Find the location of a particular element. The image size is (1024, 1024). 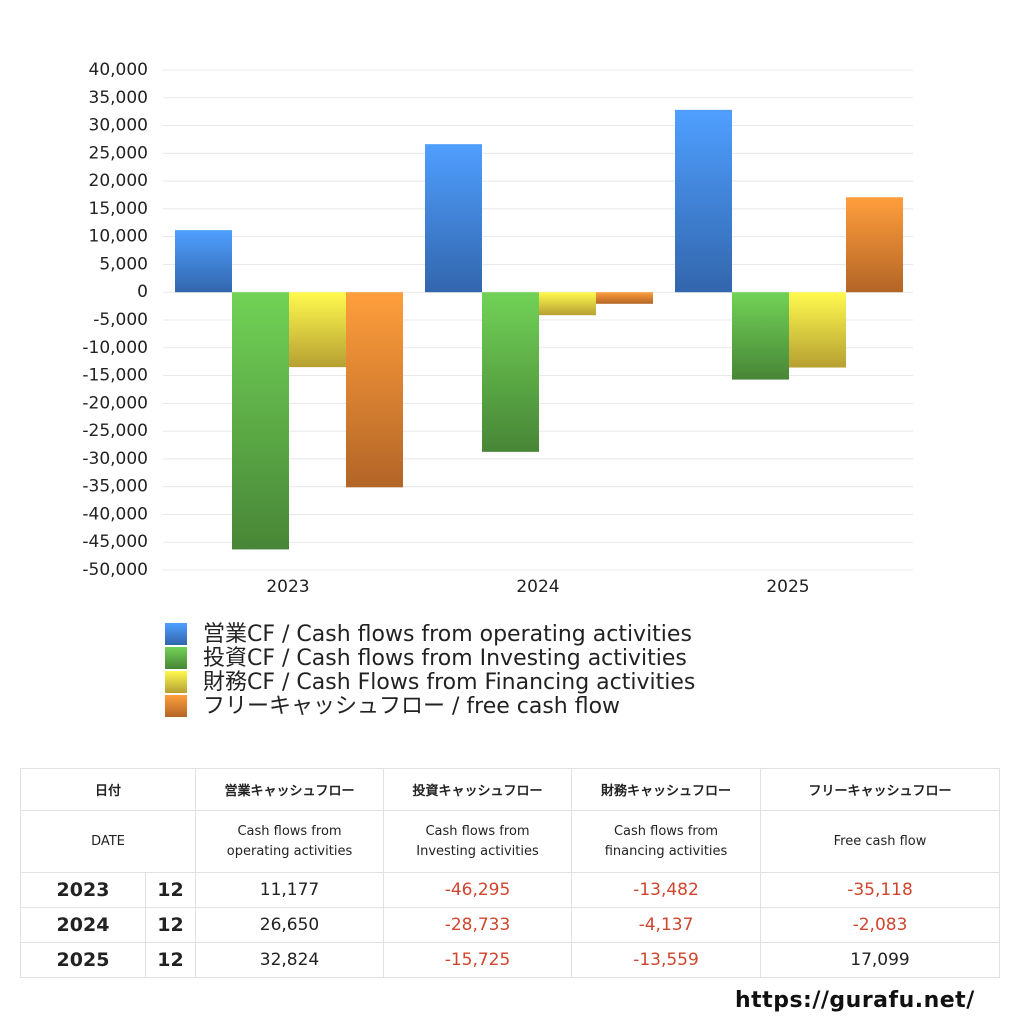

table-cell: -28,733 is located at coordinates (477, 925).